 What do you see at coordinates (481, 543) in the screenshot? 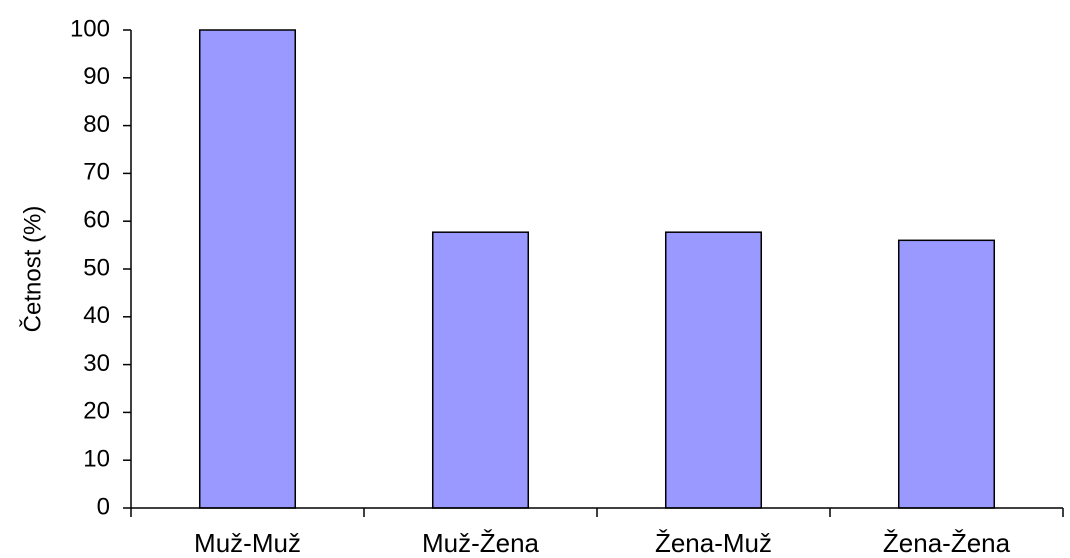
I see `x-tick-label: Muž-Žena` at bounding box center [481, 543].